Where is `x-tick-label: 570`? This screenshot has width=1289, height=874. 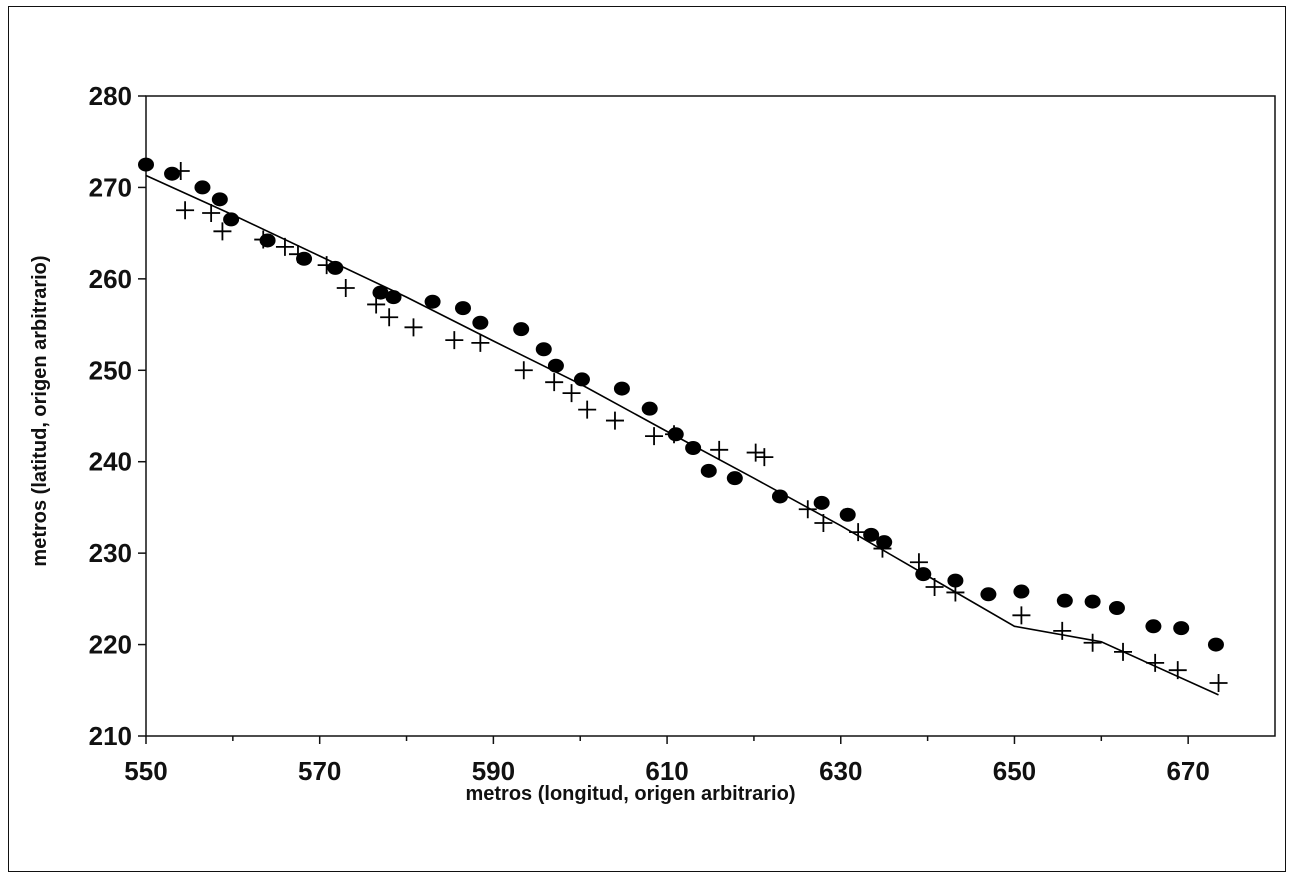 x-tick-label: 570 is located at coordinates (319, 771).